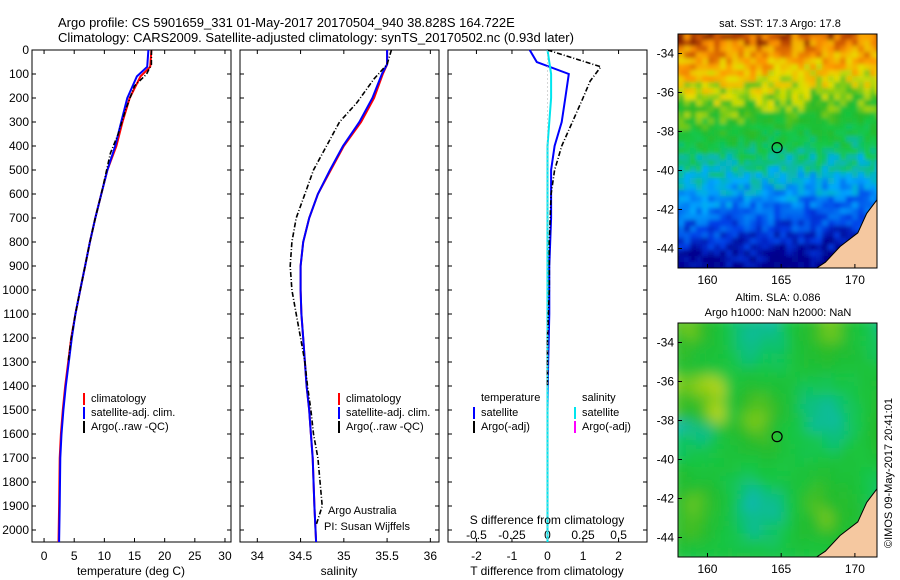 Image resolution: width=900 pixels, height=580 pixels. What do you see at coordinates (385, 427) in the screenshot?
I see `legend-label-argo: Argo(..raw -QC)` at bounding box center [385, 427].